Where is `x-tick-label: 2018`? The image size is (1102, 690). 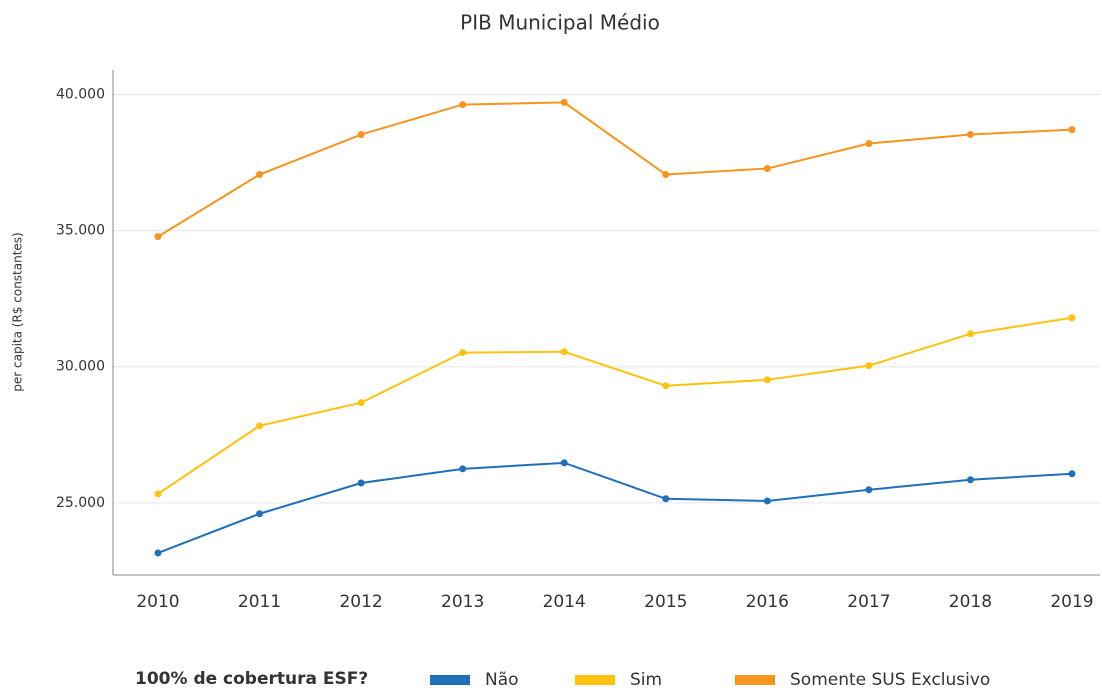
x-tick-label: 2018 is located at coordinates (970, 602).